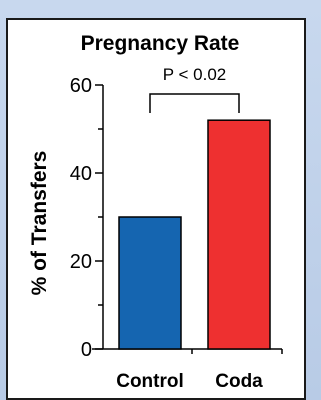 This screenshot has height=400, width=321. What do you see at coordinates (39, 223) in the screenshot?
I see `y-axis-label: % of Transfers` at bounding box center [39, 223].